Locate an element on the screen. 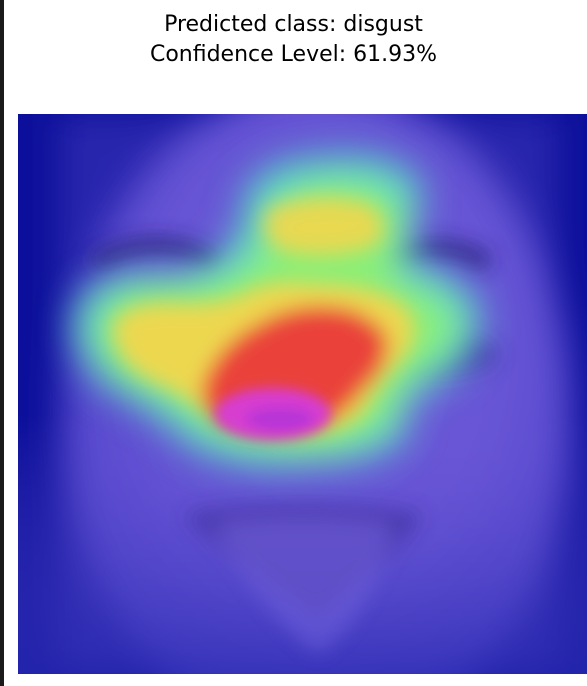 Image resolution: width=587 pixels, height=686 pixels. predicted-class-label: Predicted class: disgust is located at coordinates (293, 24).